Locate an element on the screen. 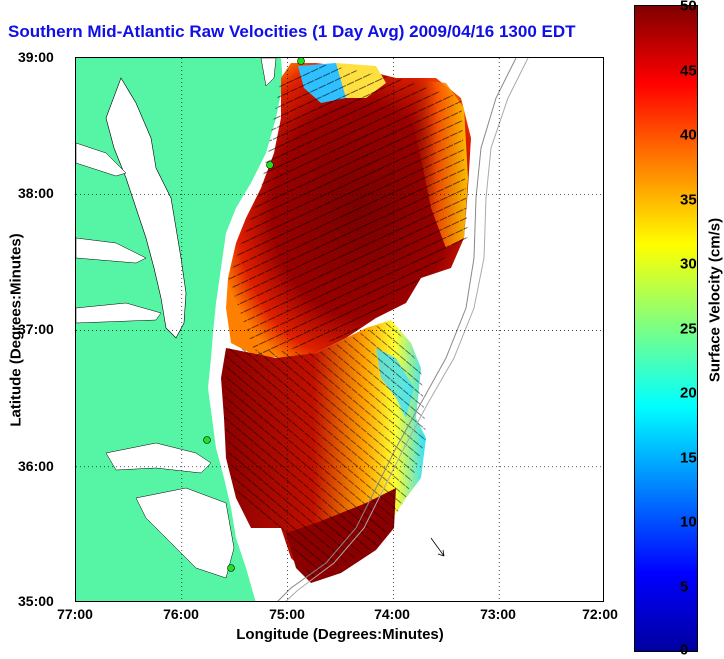  colorbar-tick: 45 is located at coordinates (688, 71).